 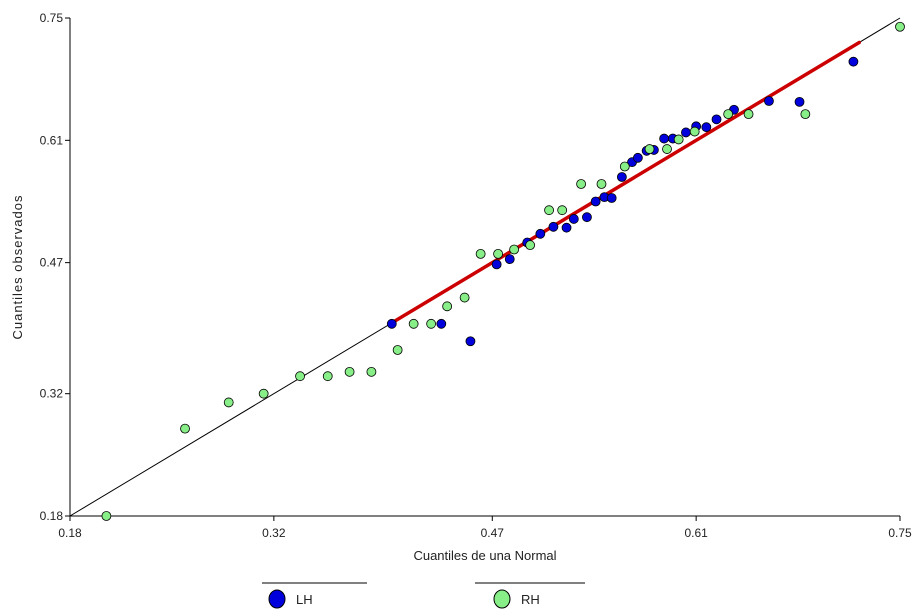 What do you see at coordinates (530, 599) in the screenshot?
I see `legend-label-rh: RH` at bounding box center [530, 599].